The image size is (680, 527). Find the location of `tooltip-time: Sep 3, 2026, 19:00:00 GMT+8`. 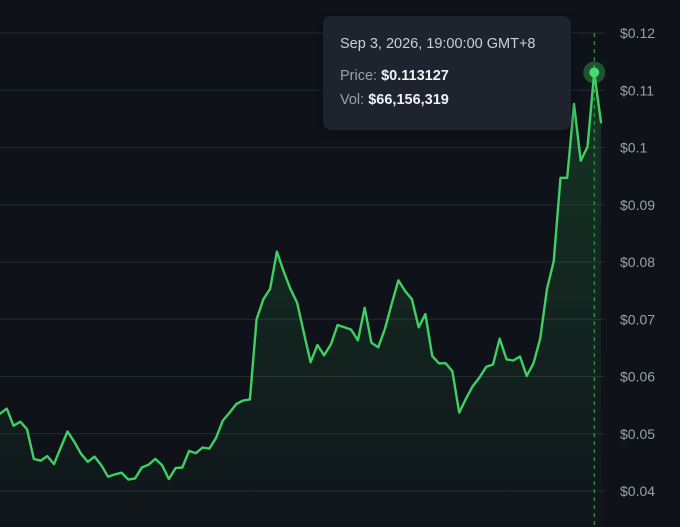

tooltip-time: Sep 3, 2026, 19:00:00 GMT+8 is located at coordinates (438, 44).